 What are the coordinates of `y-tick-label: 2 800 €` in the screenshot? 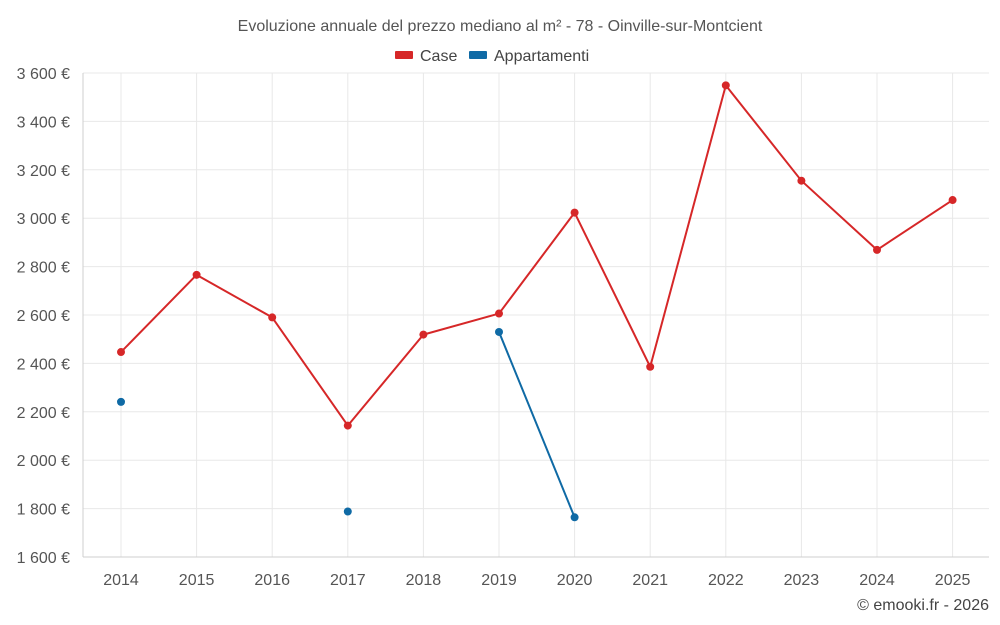 It's located at (43, 268).